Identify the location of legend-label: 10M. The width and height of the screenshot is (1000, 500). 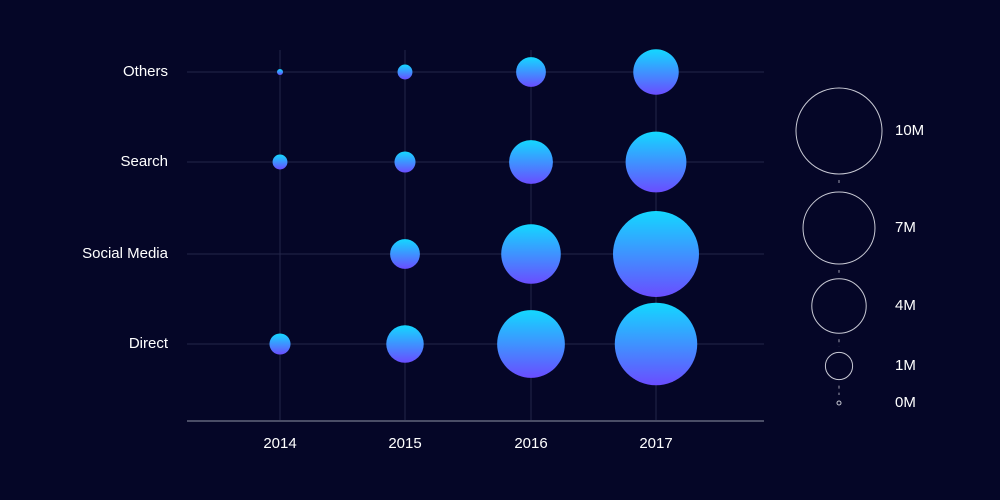
(909, 130).